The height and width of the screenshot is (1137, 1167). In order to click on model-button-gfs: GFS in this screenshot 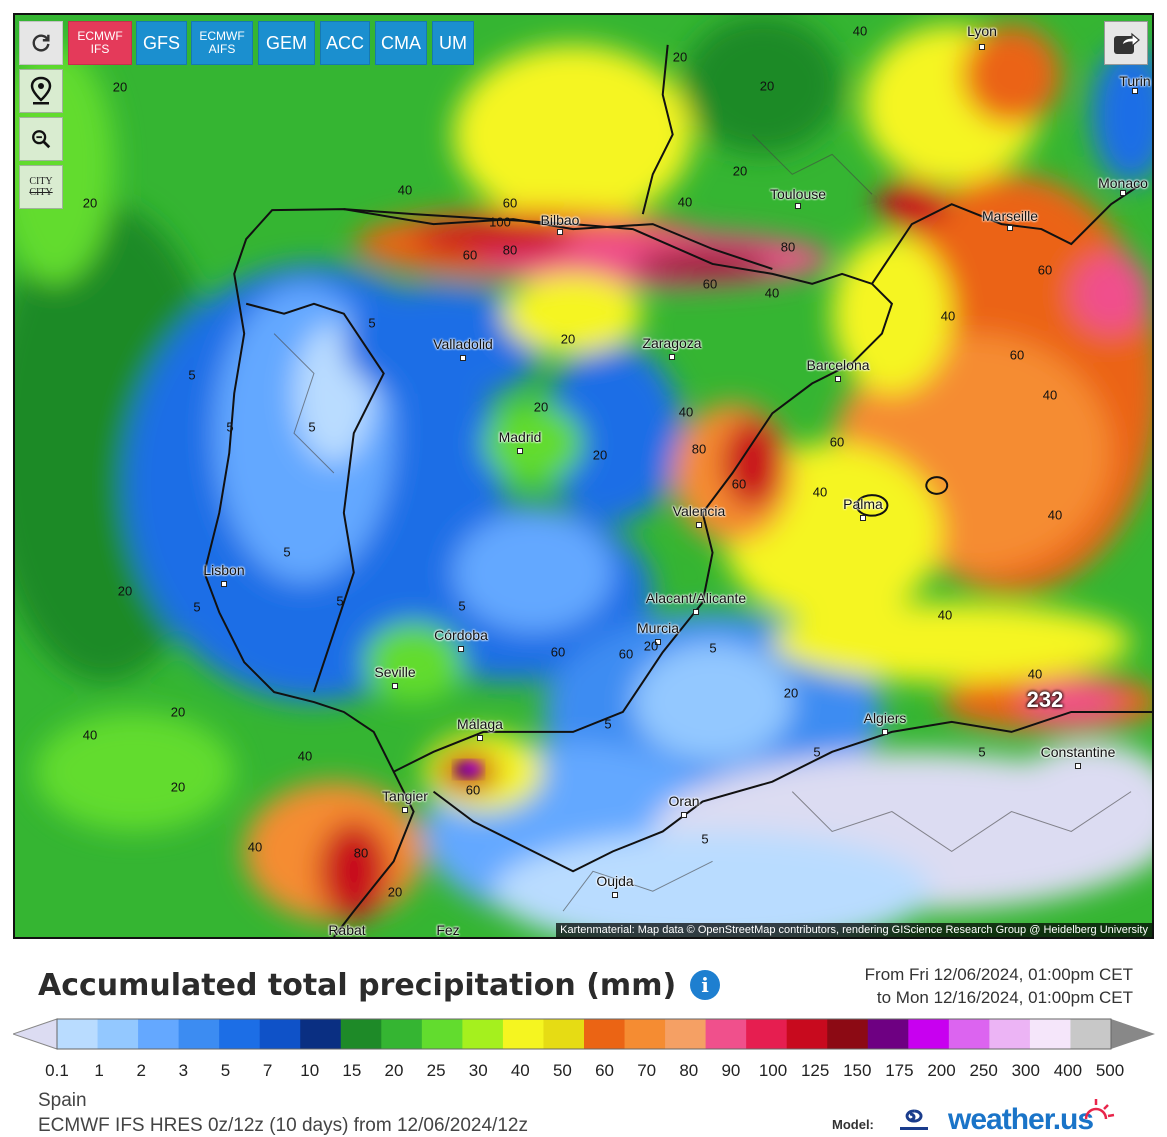, I will do `click(161, 43)`.